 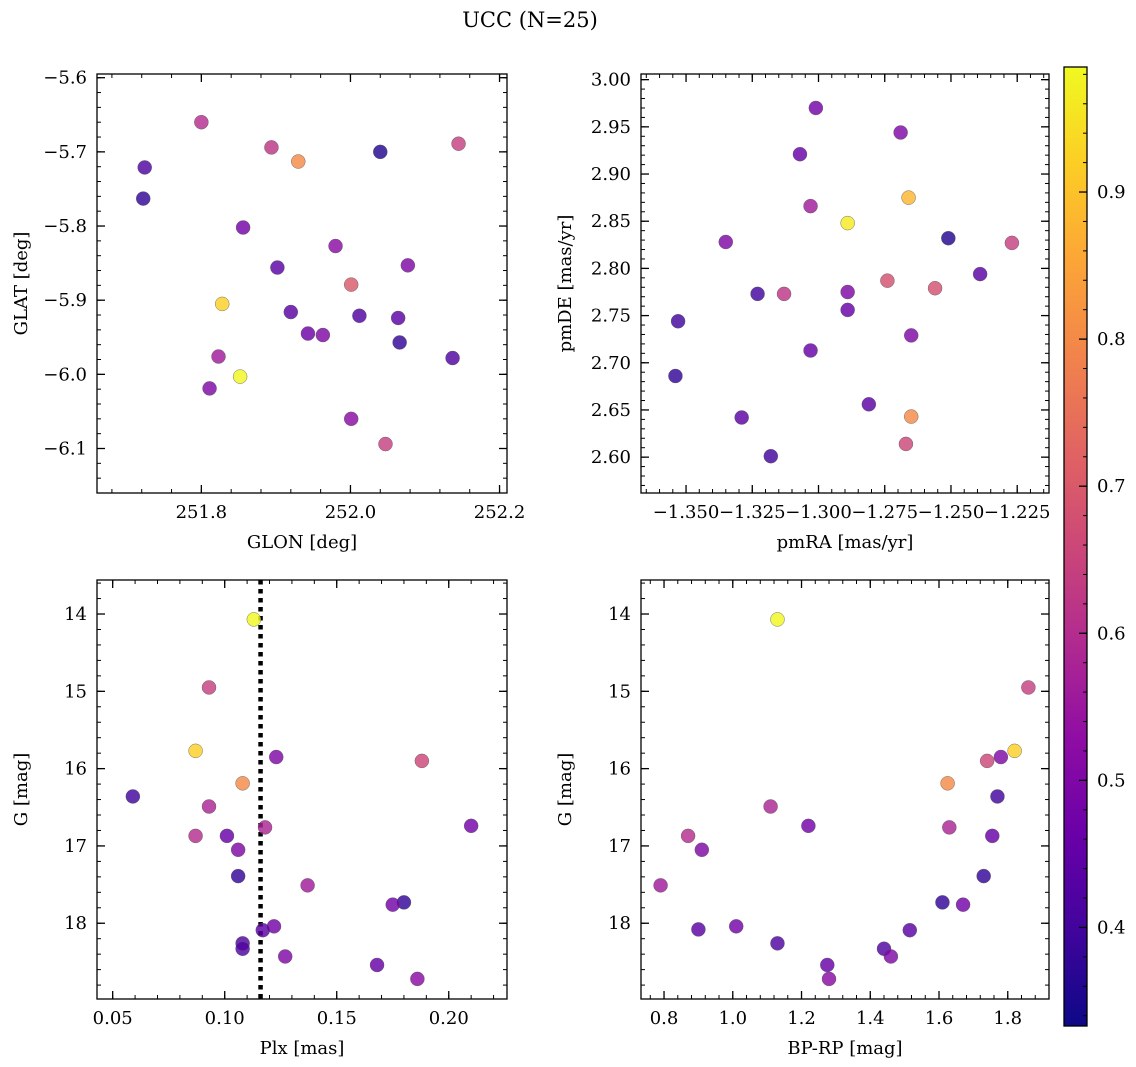 What do you see at coordinates (225, 1018) in the screenshot?
I see `x-tick-label: 0.10` at bounding box center [225, 1018].